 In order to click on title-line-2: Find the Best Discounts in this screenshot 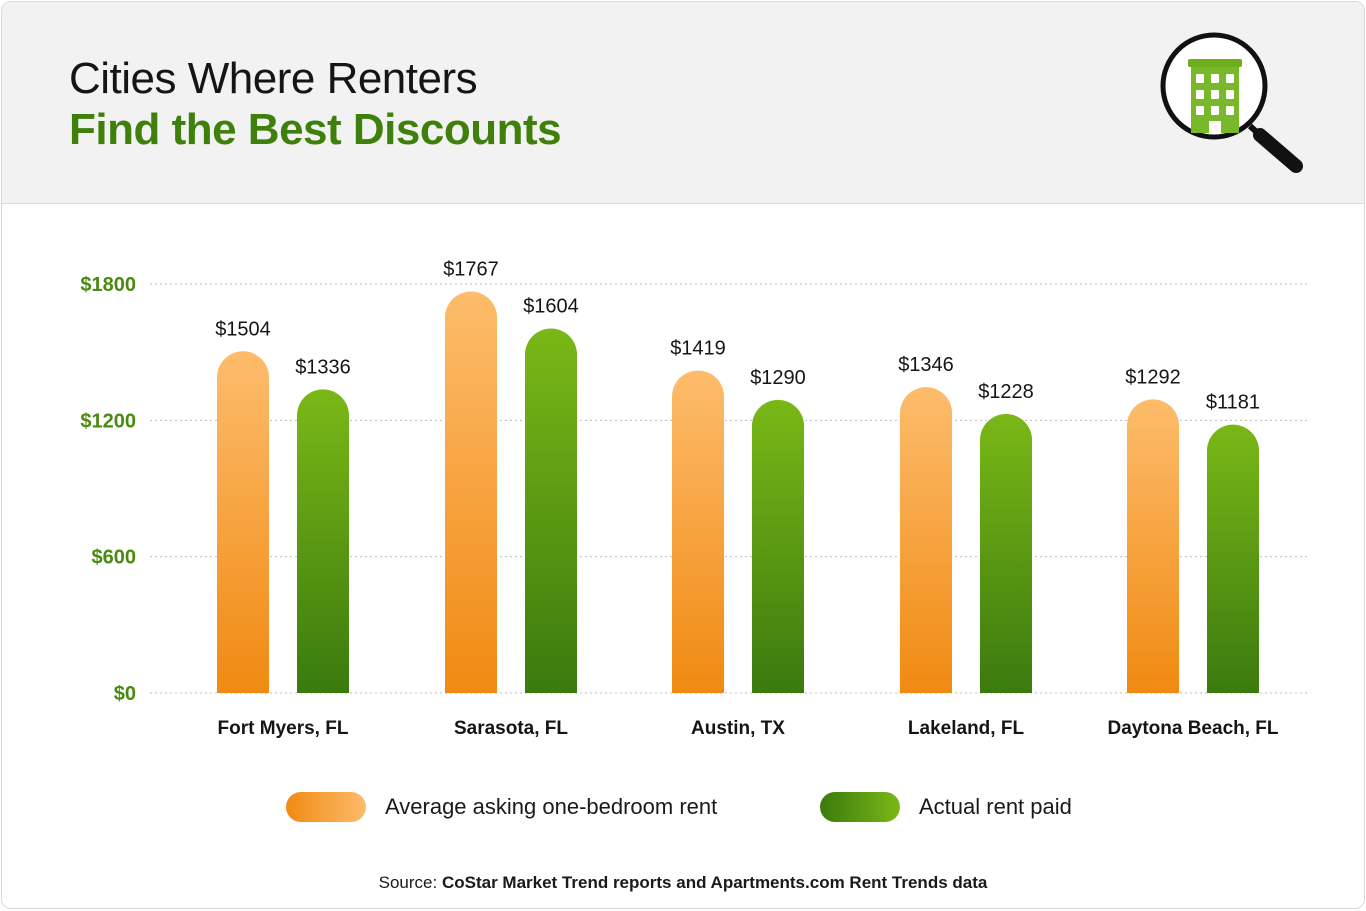, I will do `click(315, 129)`.